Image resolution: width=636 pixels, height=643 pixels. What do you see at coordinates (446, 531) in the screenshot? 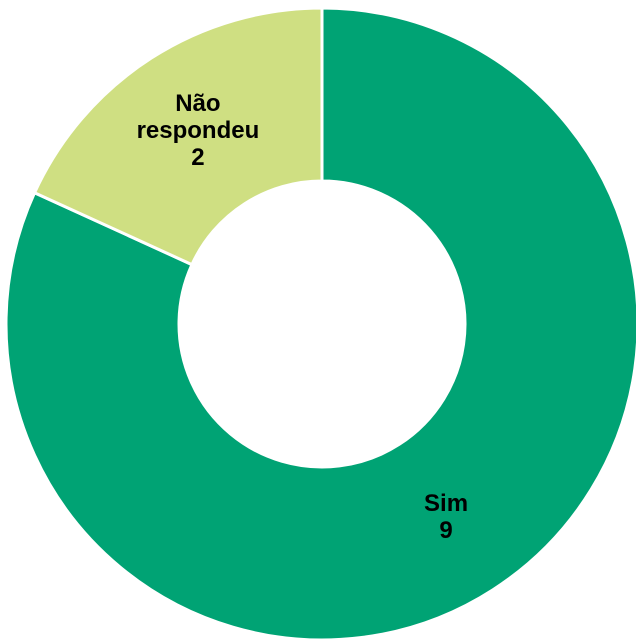
I see `segment-value: 9` at bounding box center [446, 531].